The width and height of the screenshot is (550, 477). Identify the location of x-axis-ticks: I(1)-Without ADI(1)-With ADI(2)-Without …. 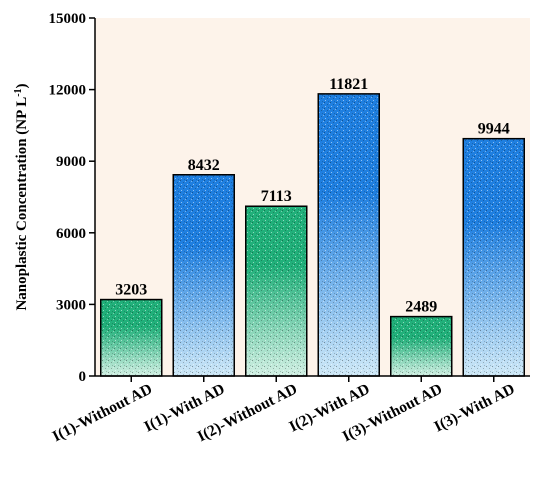
(284, 410).